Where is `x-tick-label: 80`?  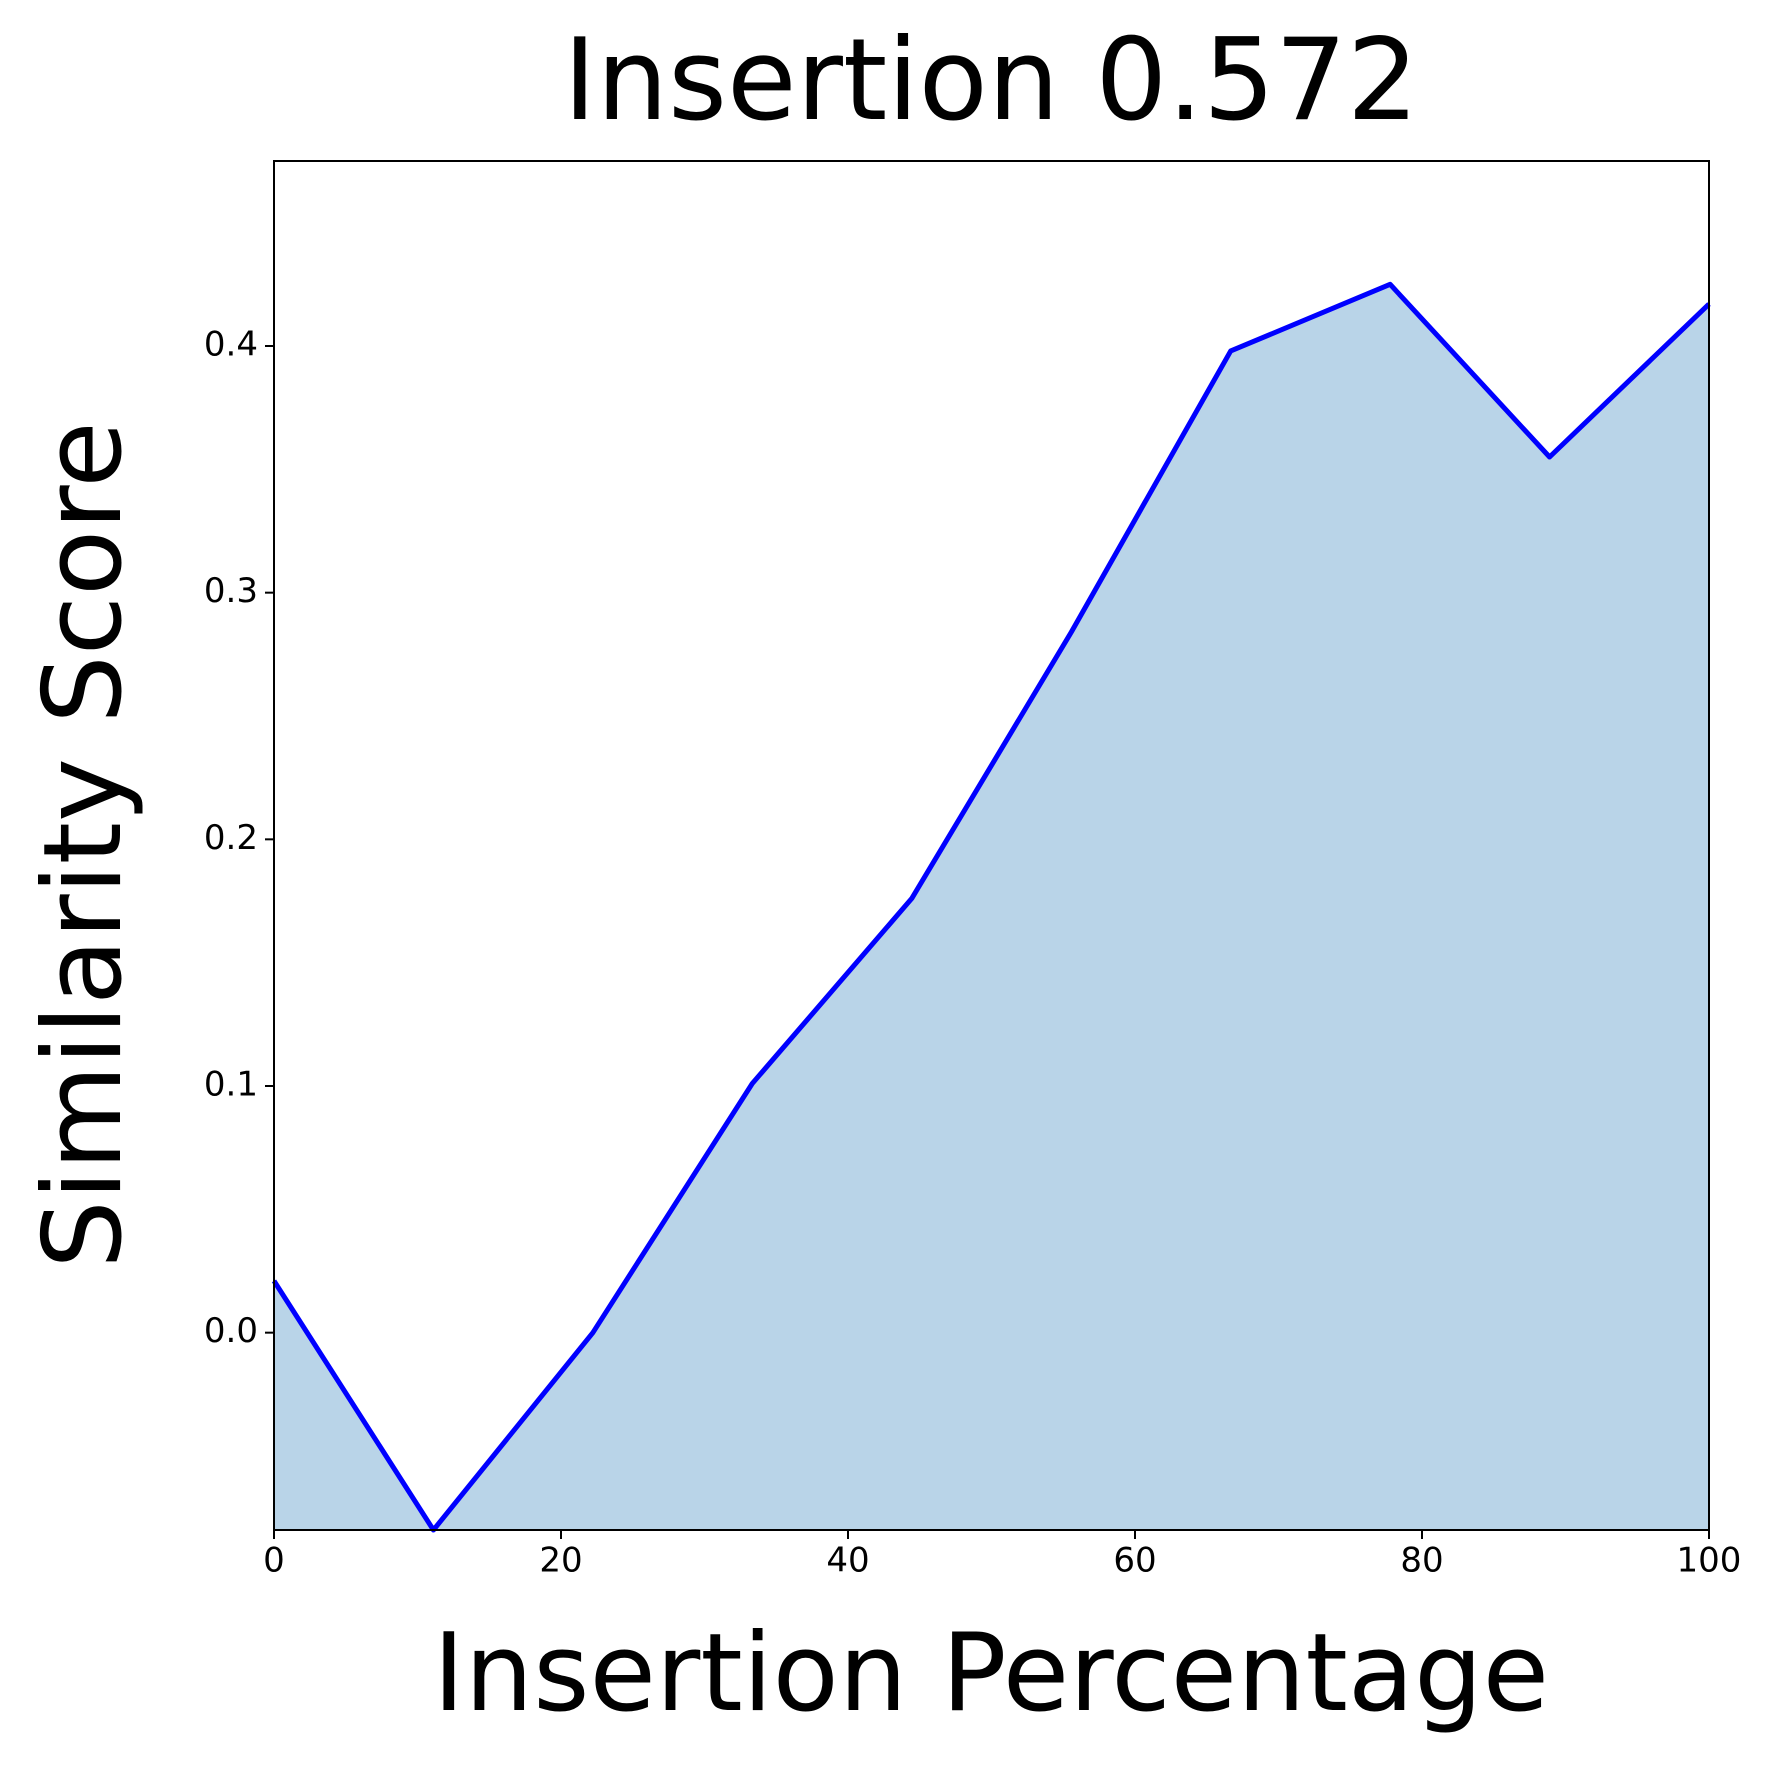 x-tick-label: 80 is located at coordinates (1421, 1561).